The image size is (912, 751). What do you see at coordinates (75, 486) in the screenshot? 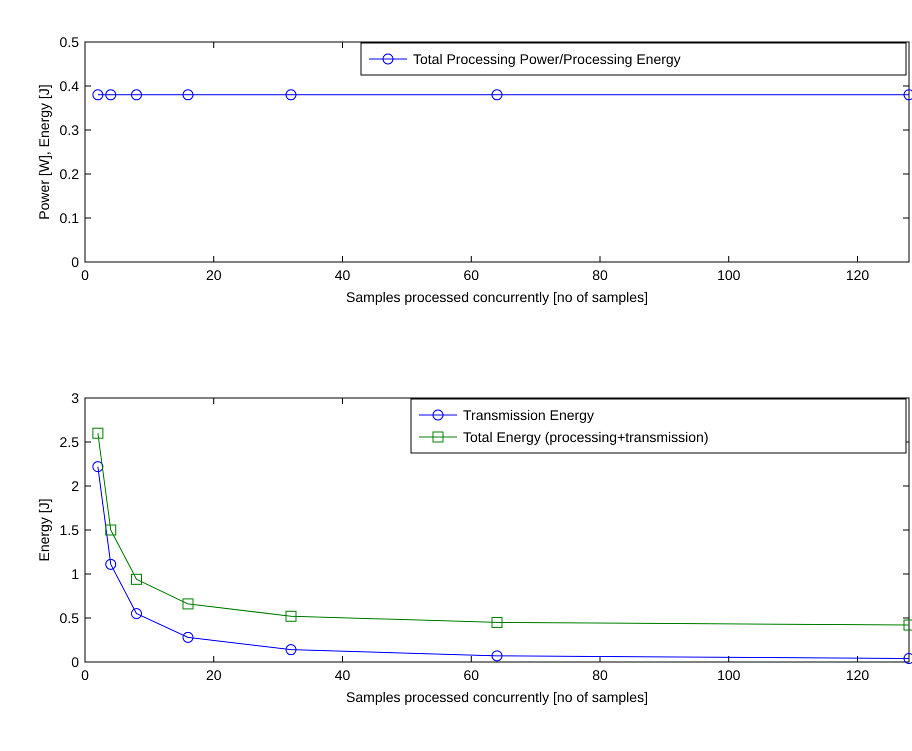
I see `y-tick-label: 2` at bounding box center [75, 486].